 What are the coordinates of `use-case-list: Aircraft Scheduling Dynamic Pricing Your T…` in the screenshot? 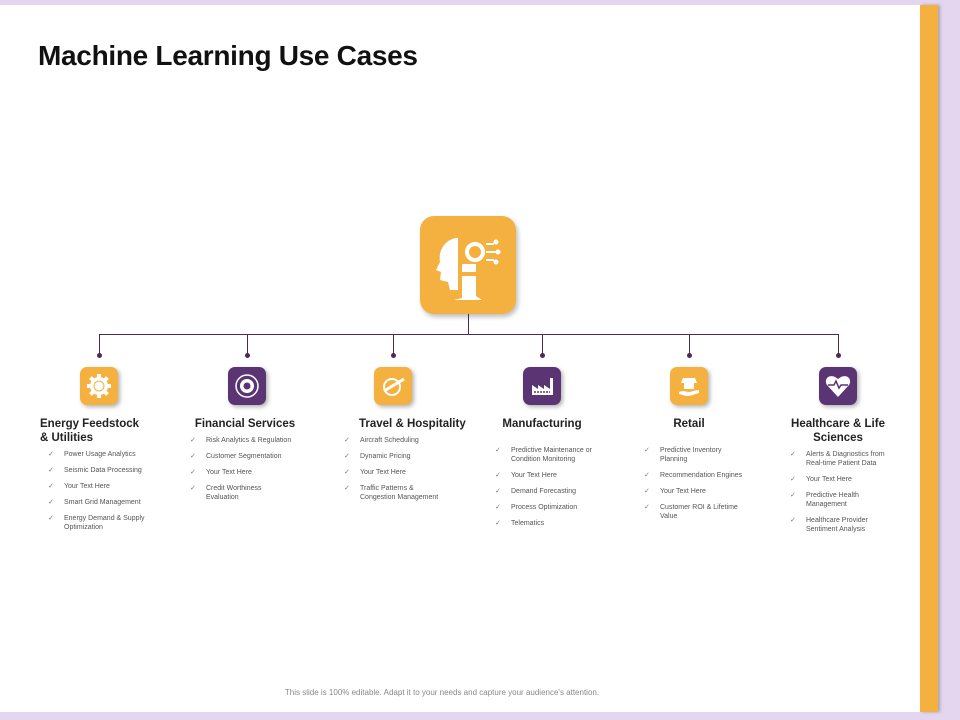 It's located at (410, 469).